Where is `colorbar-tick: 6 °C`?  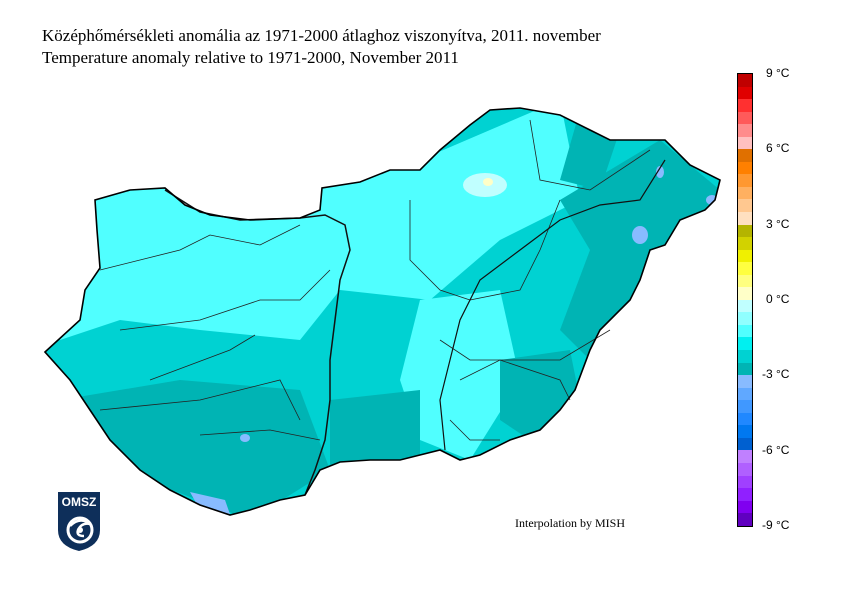 colorbar-tick: 6 °C is located at coordinates (778, 148).